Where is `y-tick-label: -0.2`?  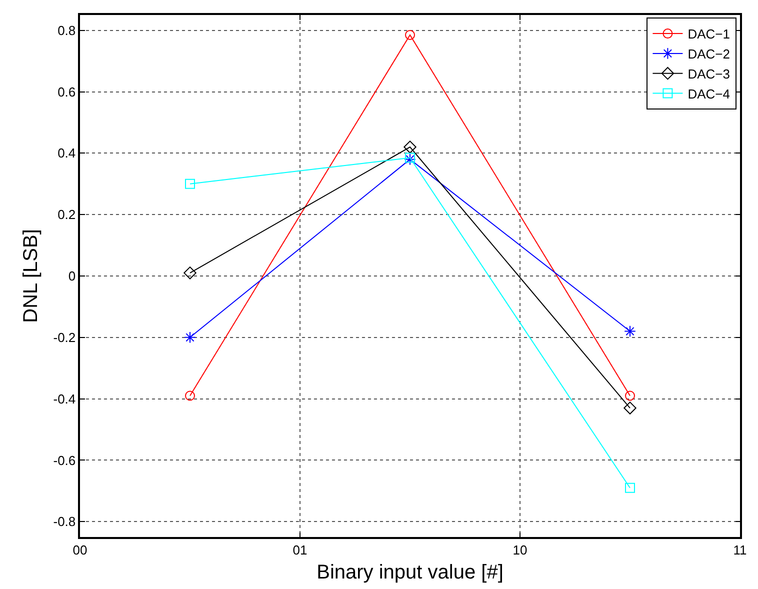
y-tick-label: -0.2 is located at coordinates (64, 337).